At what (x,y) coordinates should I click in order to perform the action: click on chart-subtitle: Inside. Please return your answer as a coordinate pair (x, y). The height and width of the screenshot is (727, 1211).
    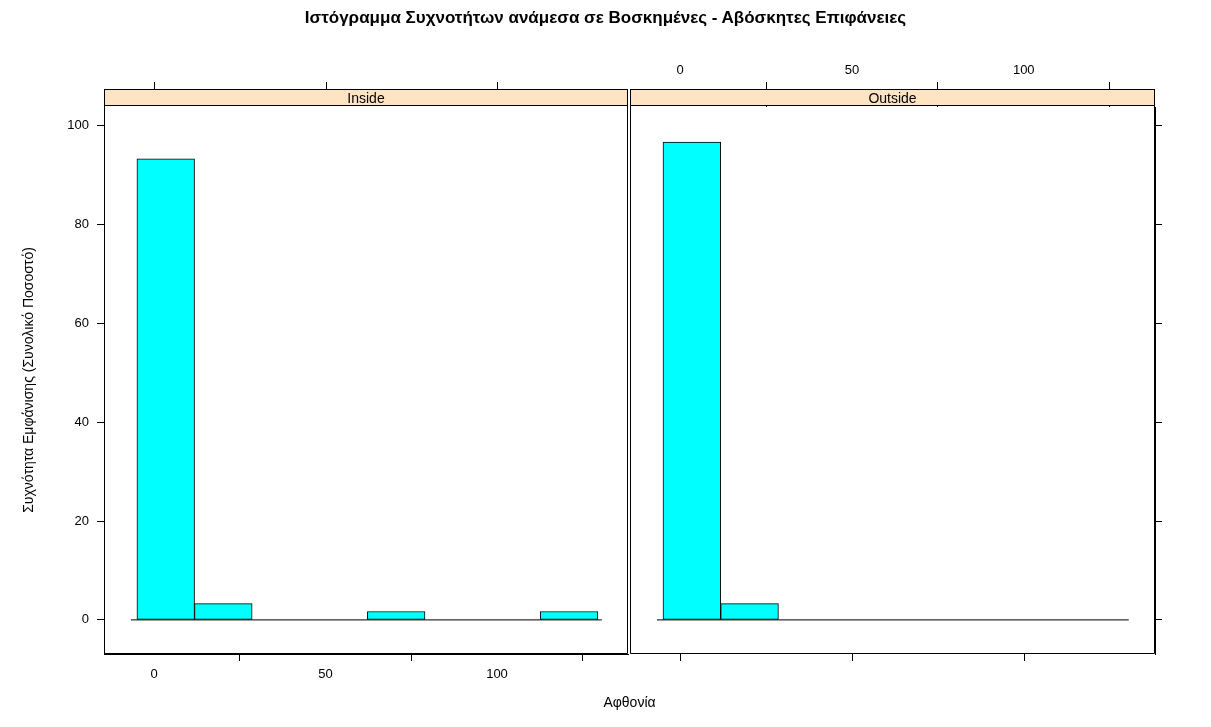
    Looking at the image, I should click on (366, 97).